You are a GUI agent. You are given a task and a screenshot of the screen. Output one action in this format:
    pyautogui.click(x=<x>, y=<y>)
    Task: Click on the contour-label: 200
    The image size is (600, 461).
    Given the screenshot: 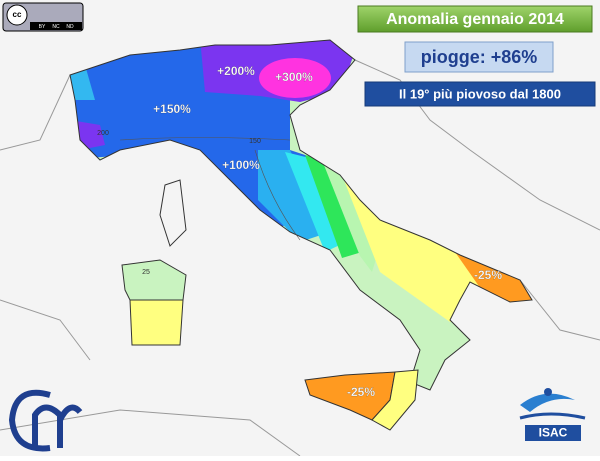 What is the action you would take?
    pyautogui.click(x=103, y=133)
    